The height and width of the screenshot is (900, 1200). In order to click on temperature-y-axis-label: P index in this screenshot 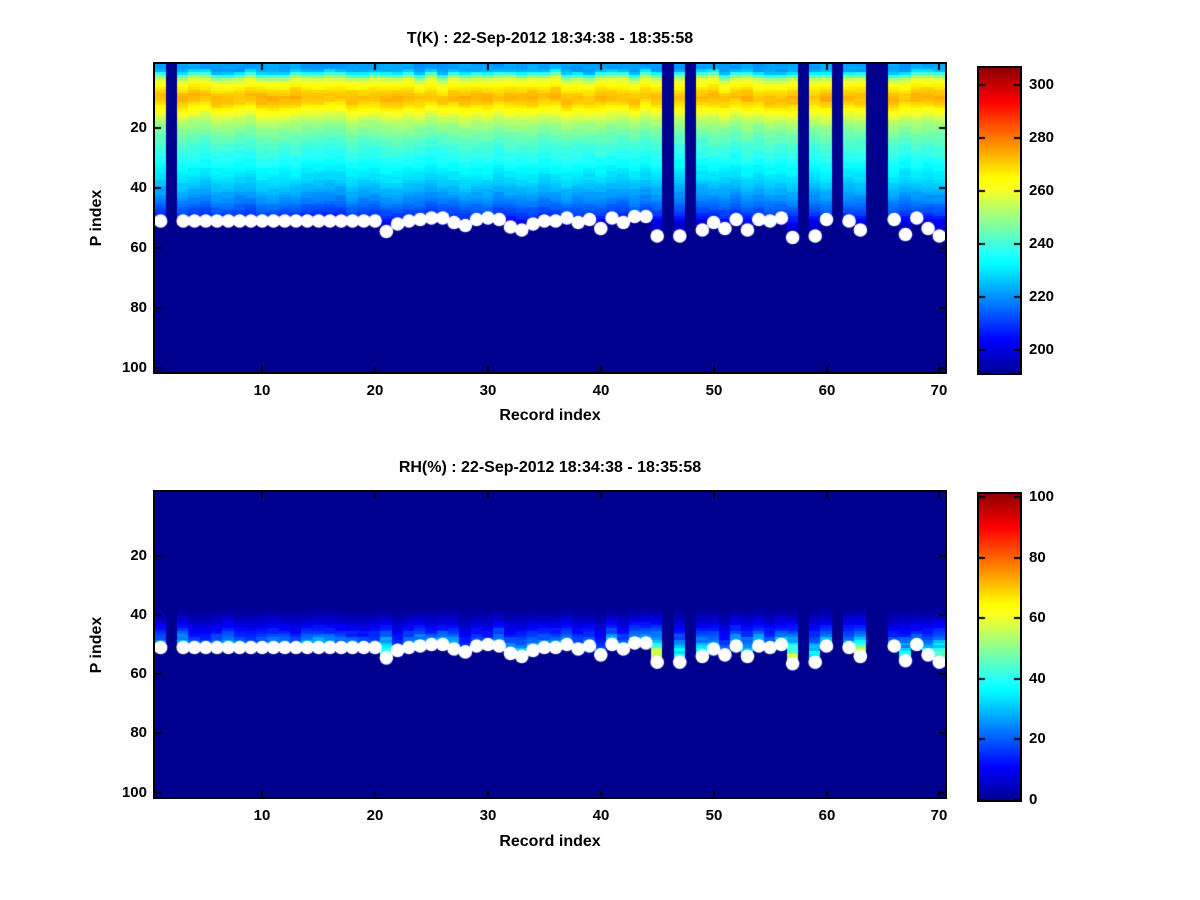, I will do `click(96, 218)`.